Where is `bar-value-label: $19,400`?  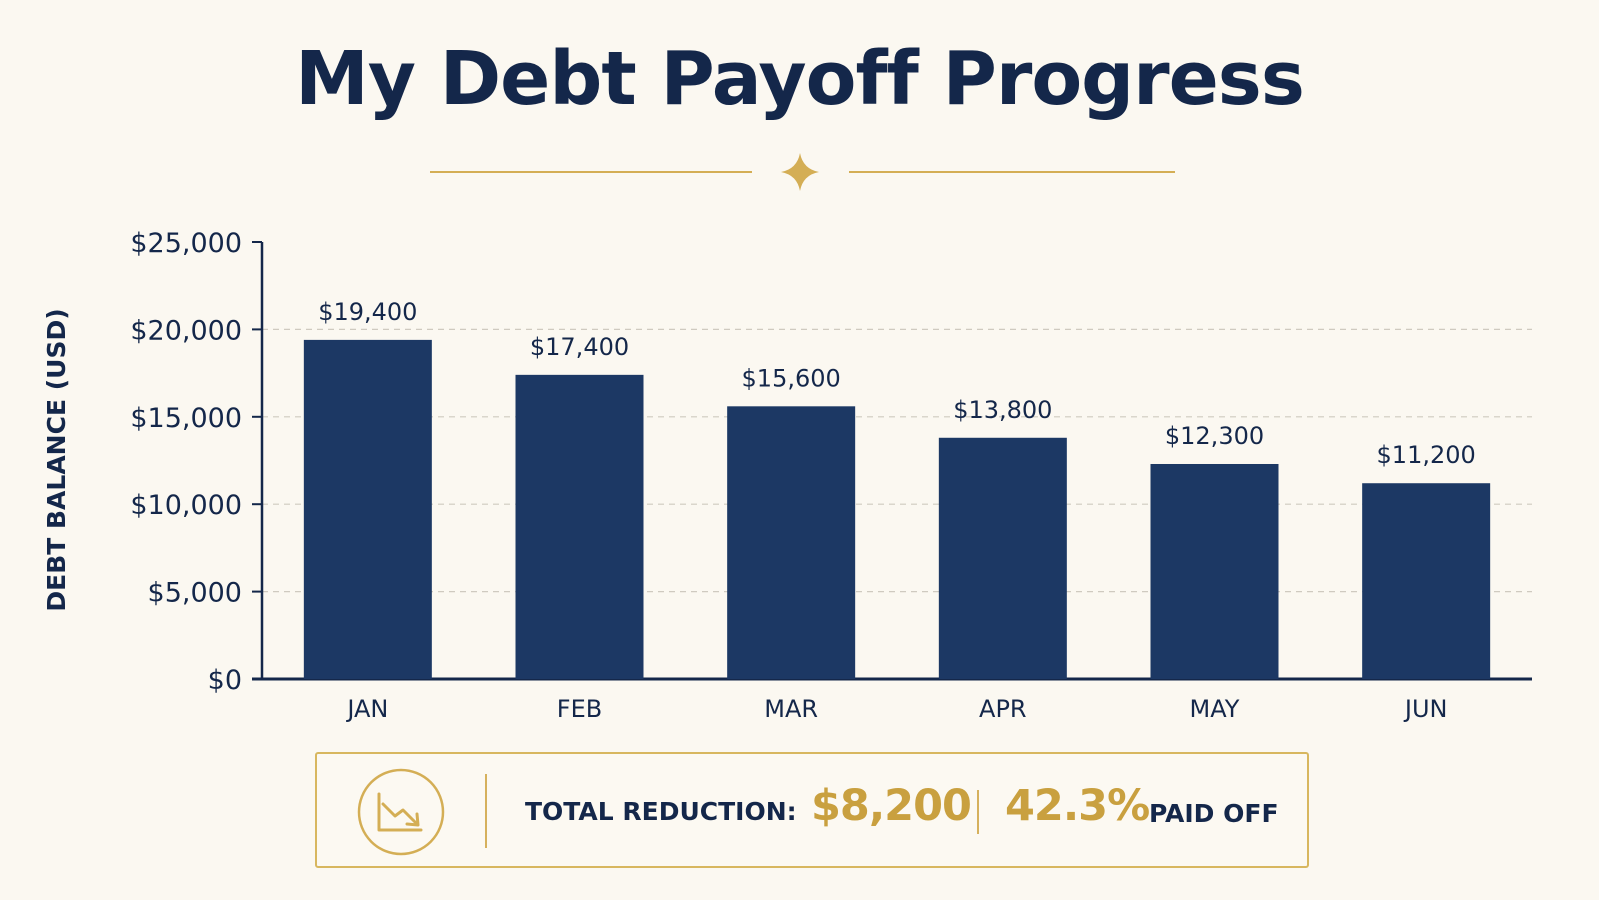
bar-value-label: $19,400 is located at coordinates (367, 312).